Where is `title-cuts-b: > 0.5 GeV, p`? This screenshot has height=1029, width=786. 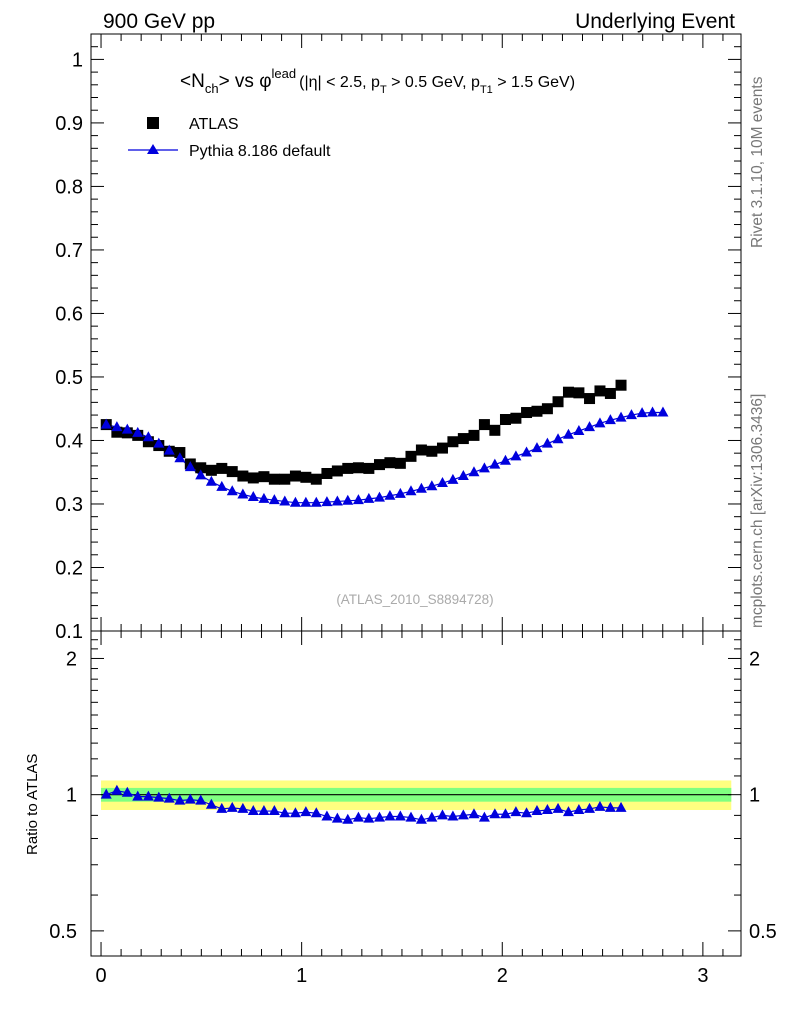 title-cuts-b: > 0.5 GeV, p is located at coordinates (433, 82).